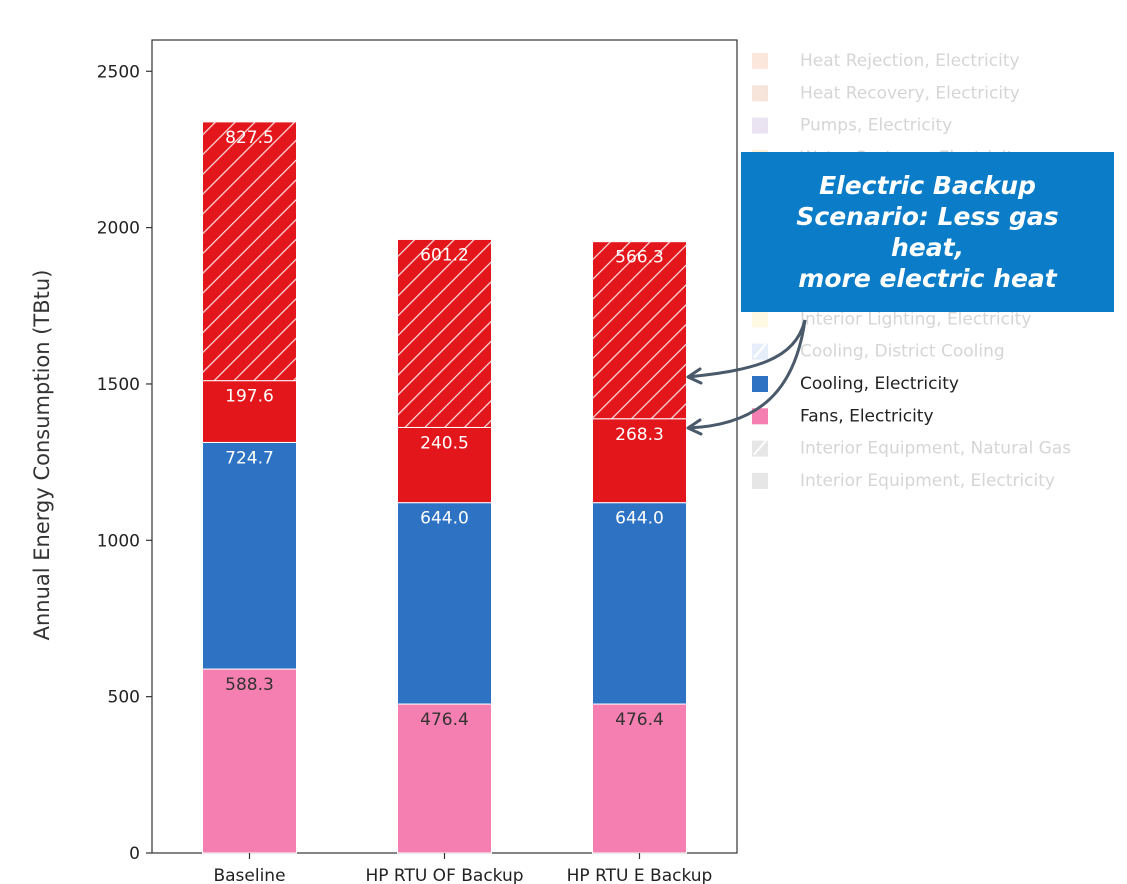 Image resolution: width=1127 pixels, height=884 pixels. What do you see at coordinates (444, 255) in the screenshot?
I see `data-label: 601.2` at bounding box center [444, 255].